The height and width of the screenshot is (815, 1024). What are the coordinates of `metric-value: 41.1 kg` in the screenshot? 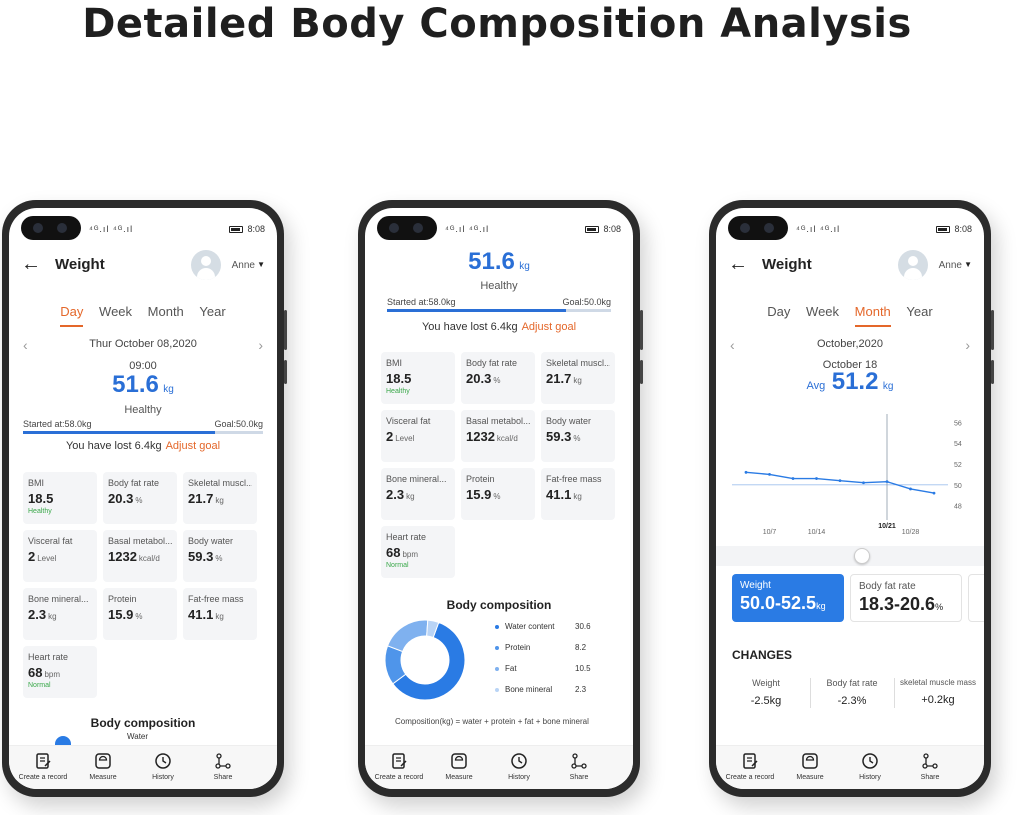 It's located at (578, 494).